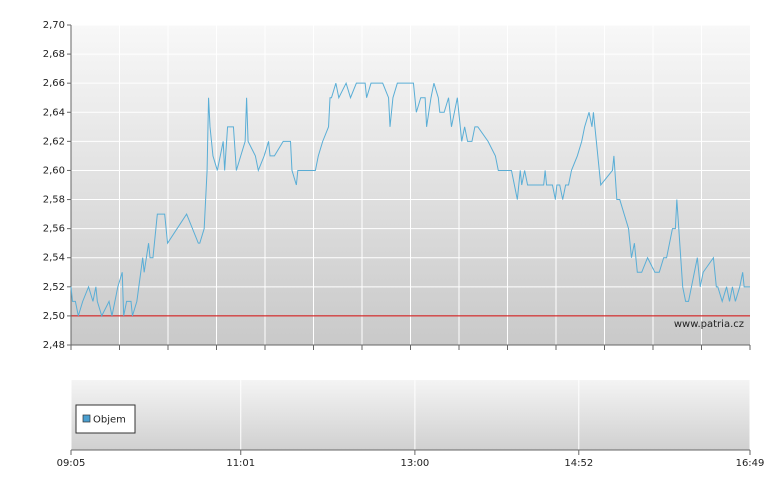 The image size is (780, 490). What do you see at coordinates (54, 258) in the screenshot?
I see `y-tick-label: 2,54` at bounding box center [54, 258].